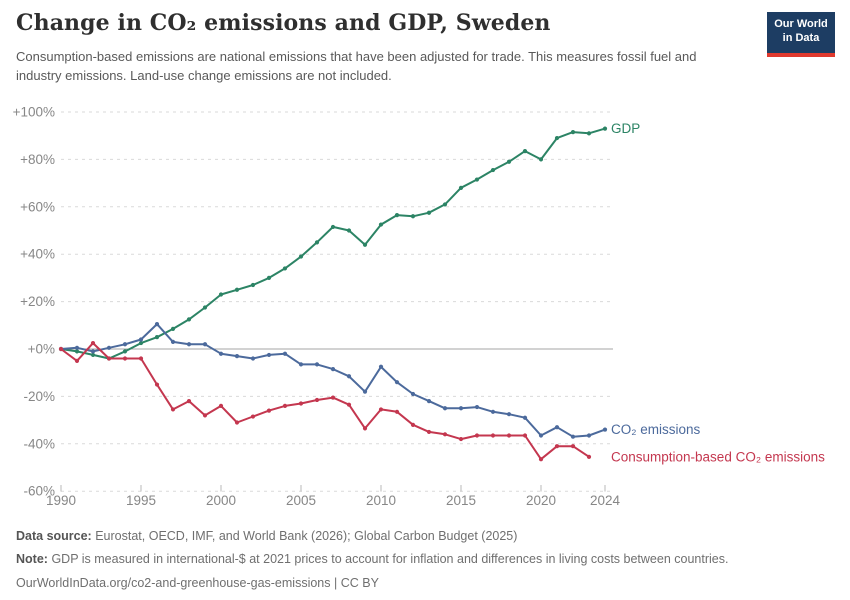  Describe the element at coordinates (379, 380) in the screenshot. I see `series-co2-emissions: CO₂ emissions` at that location.